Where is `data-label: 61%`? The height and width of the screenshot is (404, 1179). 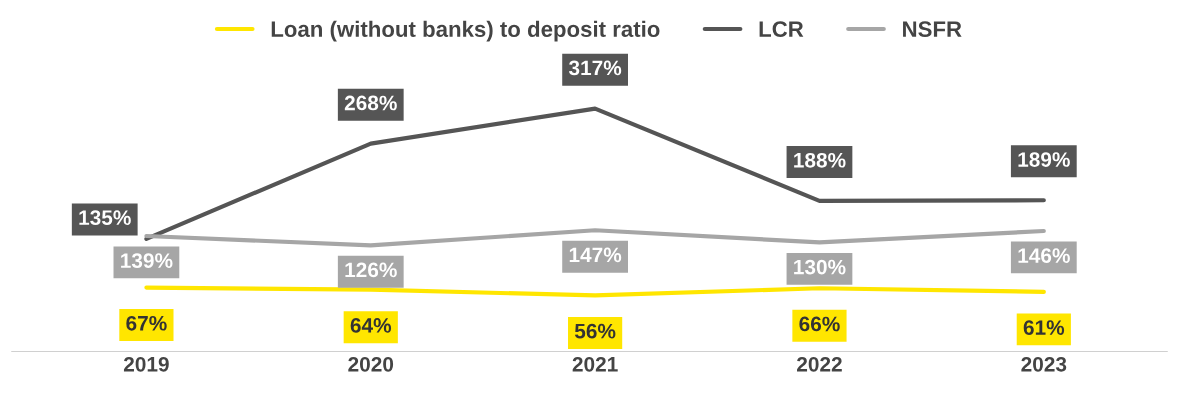
data-label: 61% is located at coordinates (1044, 327).